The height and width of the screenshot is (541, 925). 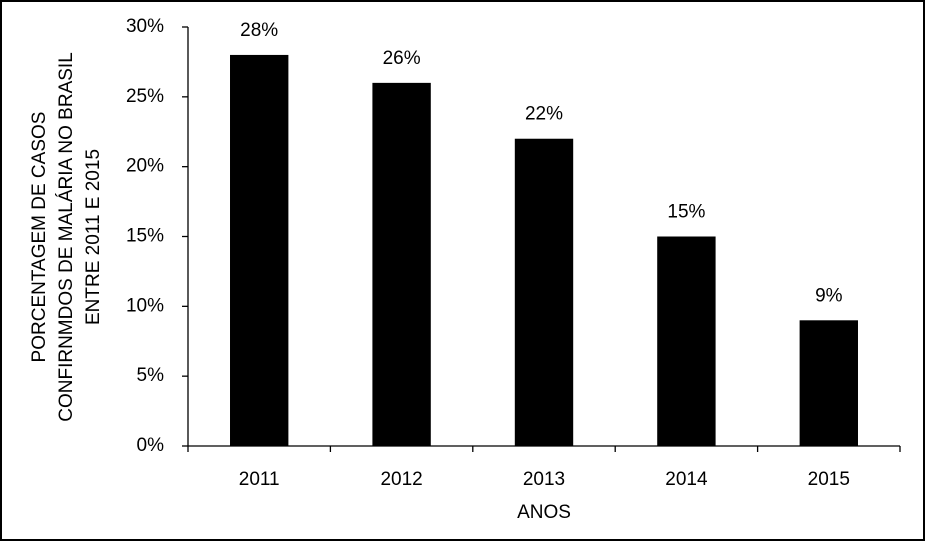 What do you see at coordinates (259, 479) in the screenshot?
I see `x-tick-label: 2011` at bounding box center [259, 479].